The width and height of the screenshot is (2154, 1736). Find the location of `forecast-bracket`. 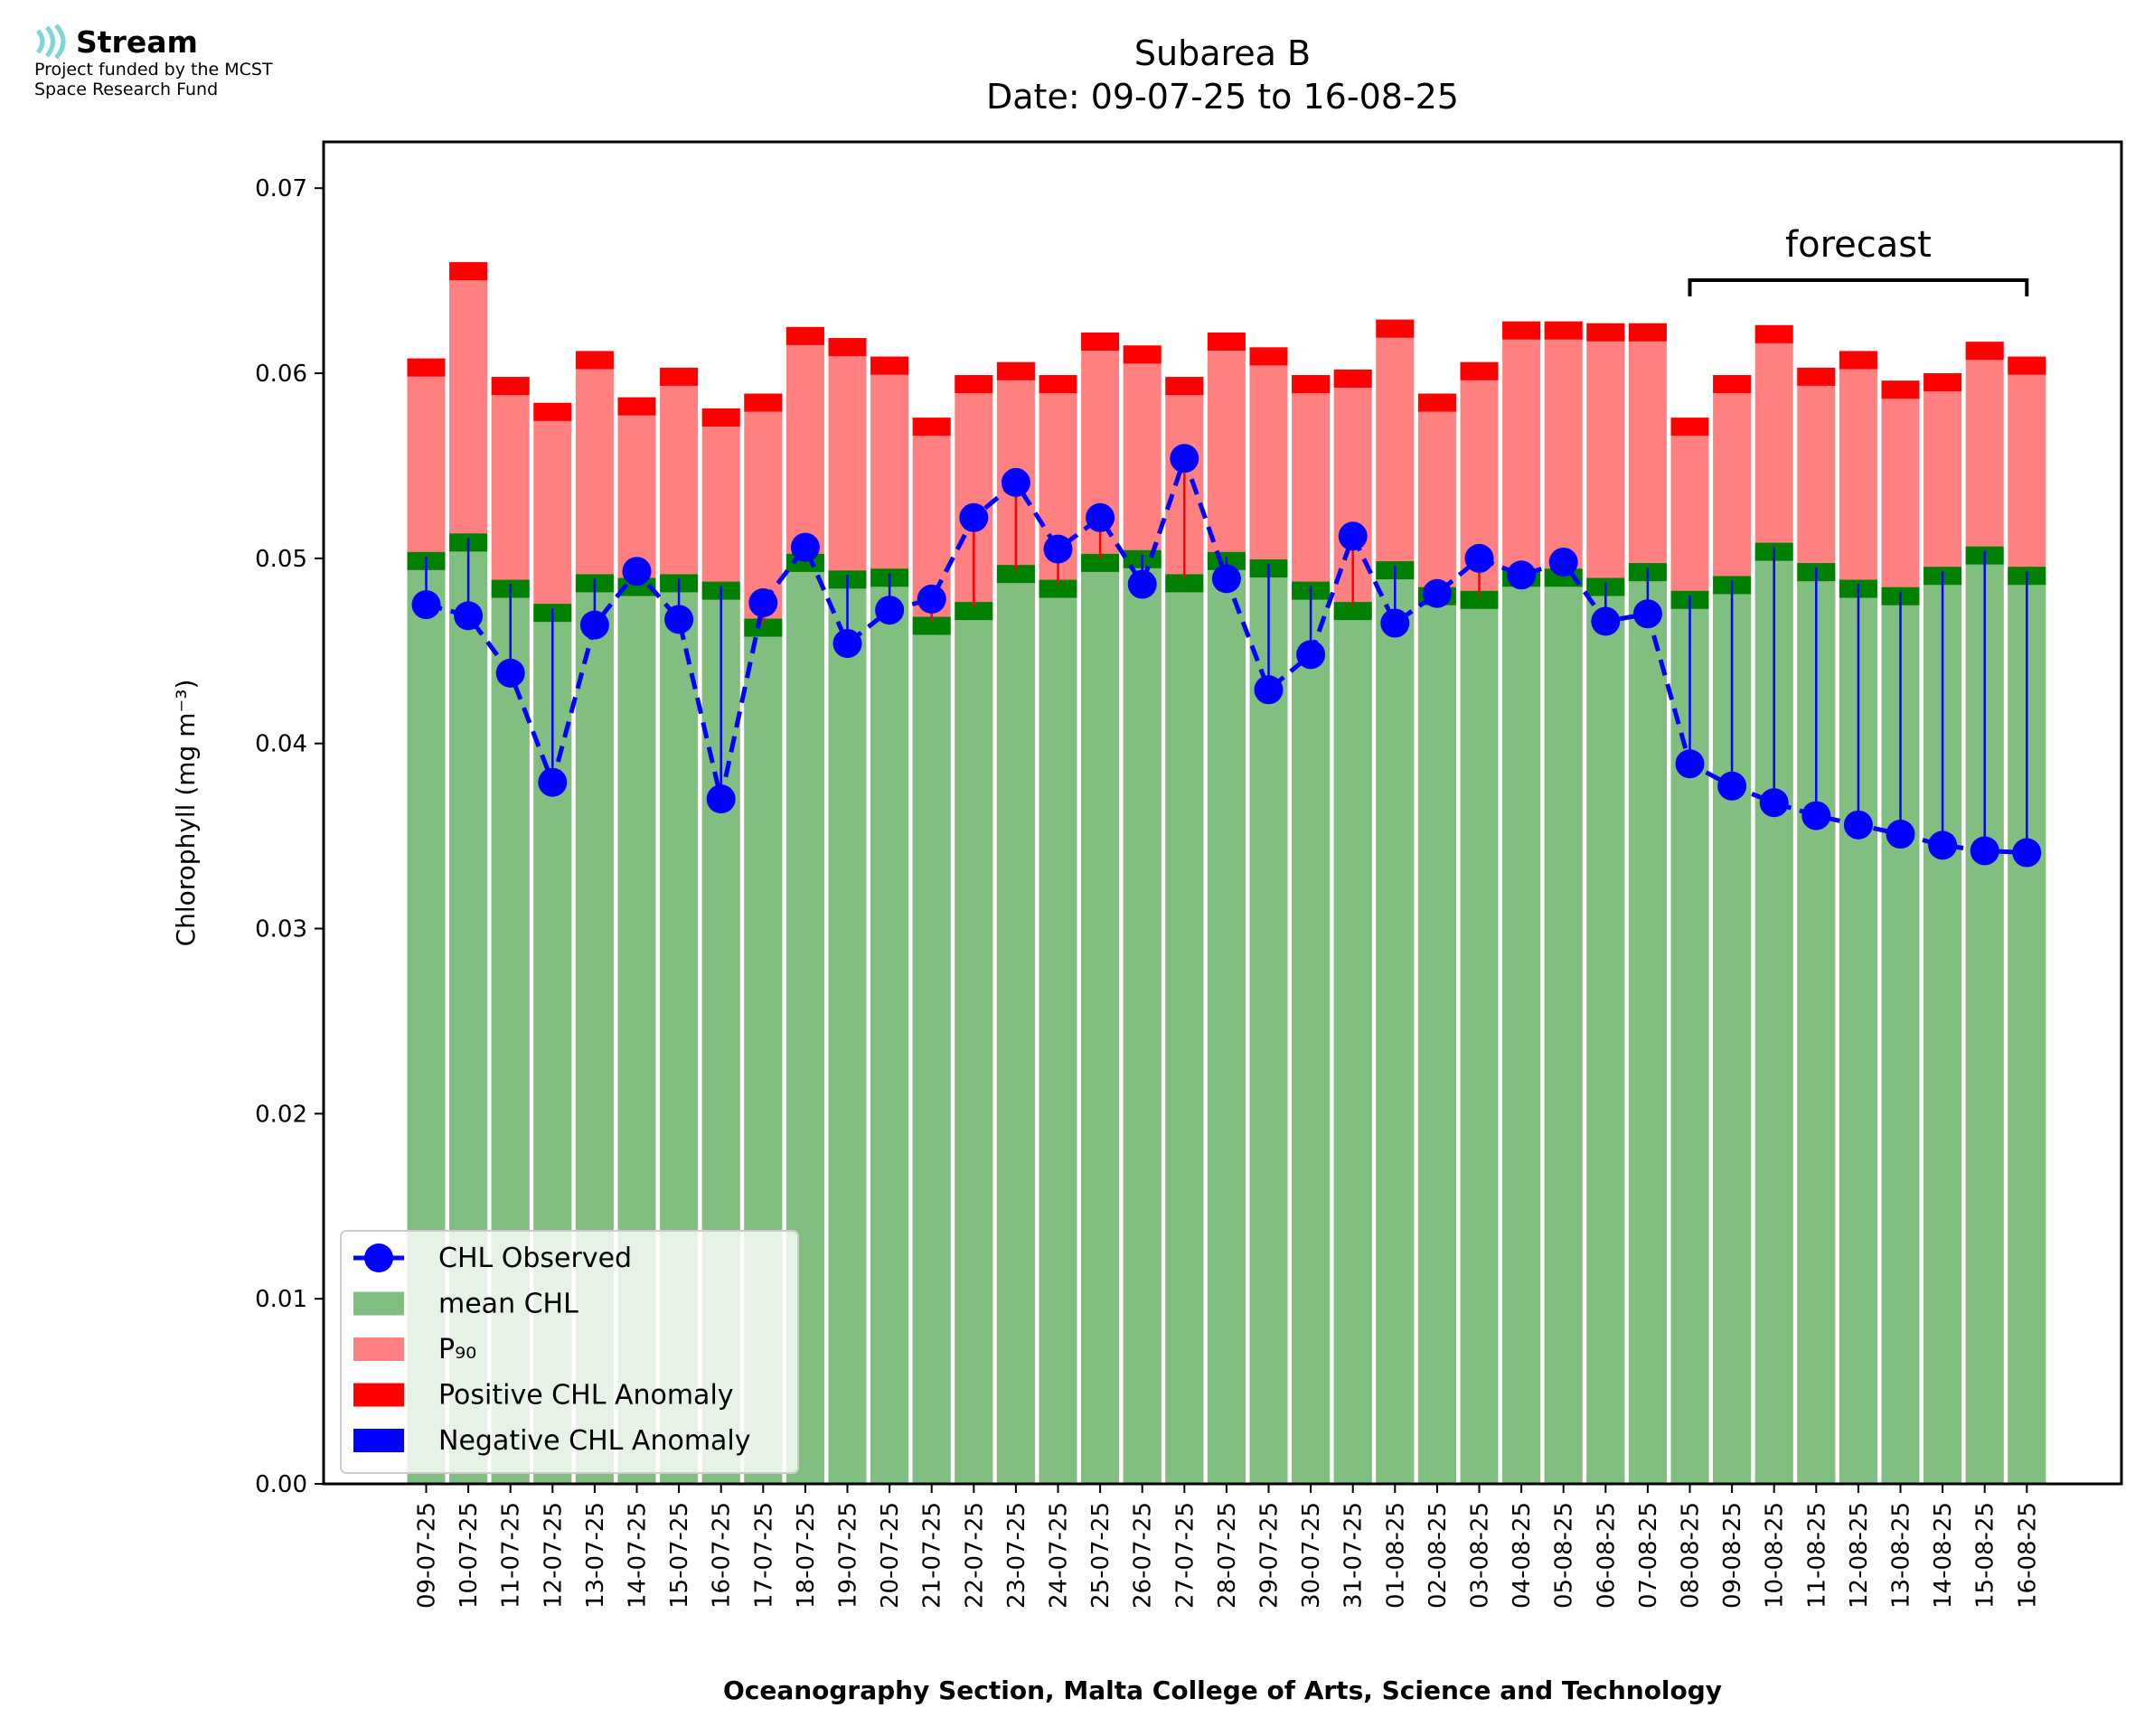

forecast-bracket is located at coordinates (1858, 287).